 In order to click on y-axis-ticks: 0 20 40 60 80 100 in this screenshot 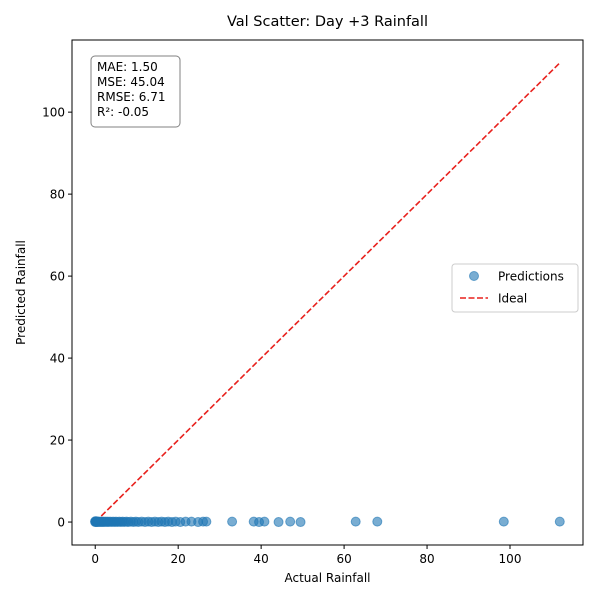, I will do `click(57, 318)`.